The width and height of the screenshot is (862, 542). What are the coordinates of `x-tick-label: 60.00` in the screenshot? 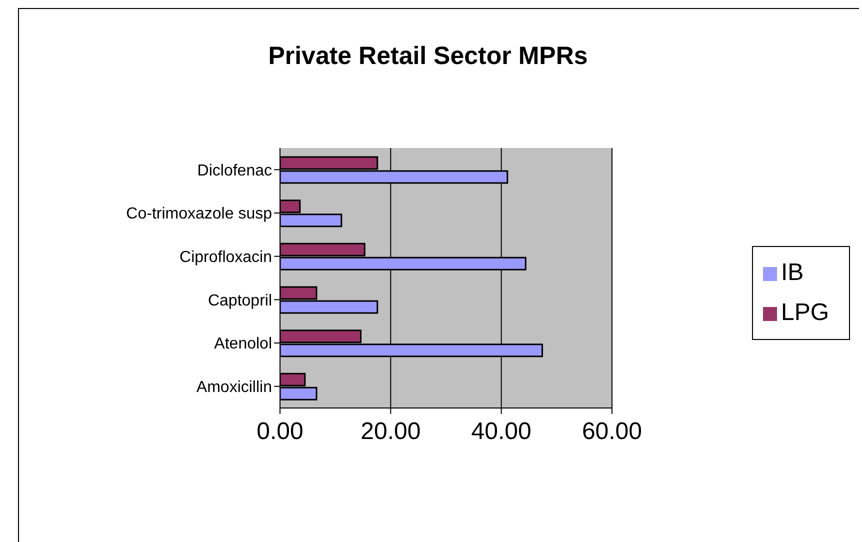 It's located at (612, 432).